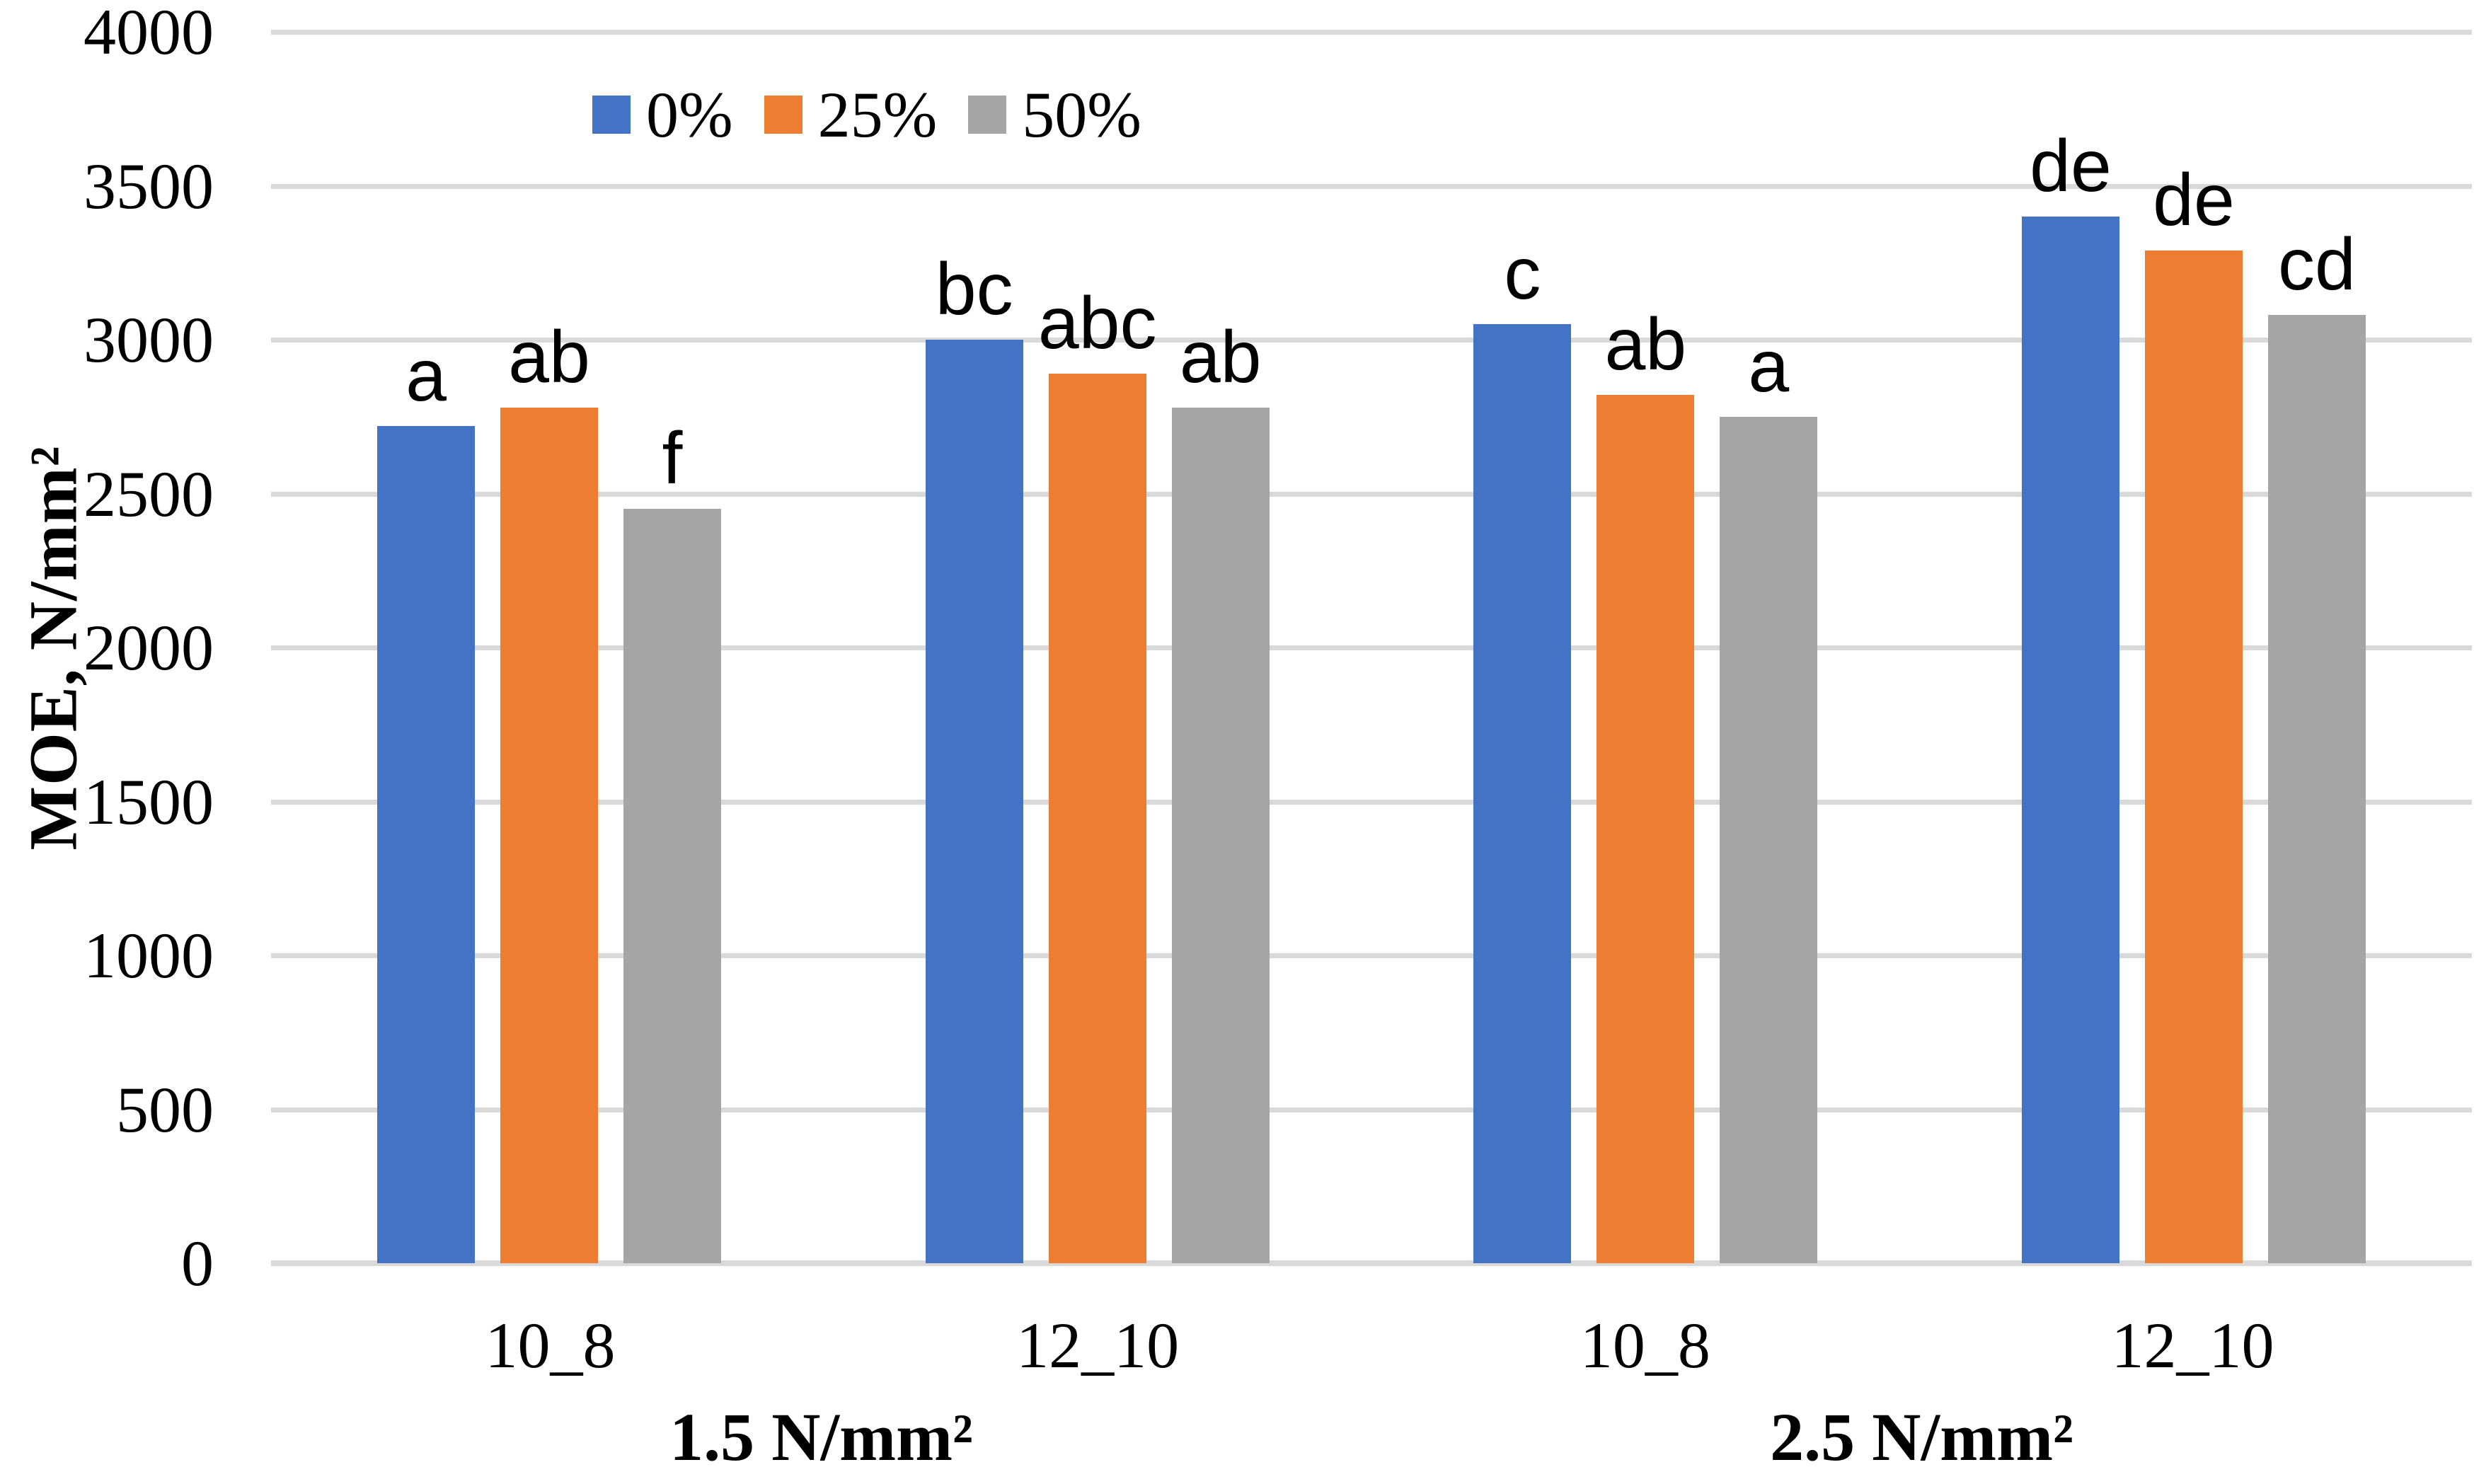 This screenshot has width=2491, height=1484. Describe the element at coordinates (1371, 1345) in the screenshot. I see `category-axis-labels: 10_8 12_10 10_8 12_10` at that location.